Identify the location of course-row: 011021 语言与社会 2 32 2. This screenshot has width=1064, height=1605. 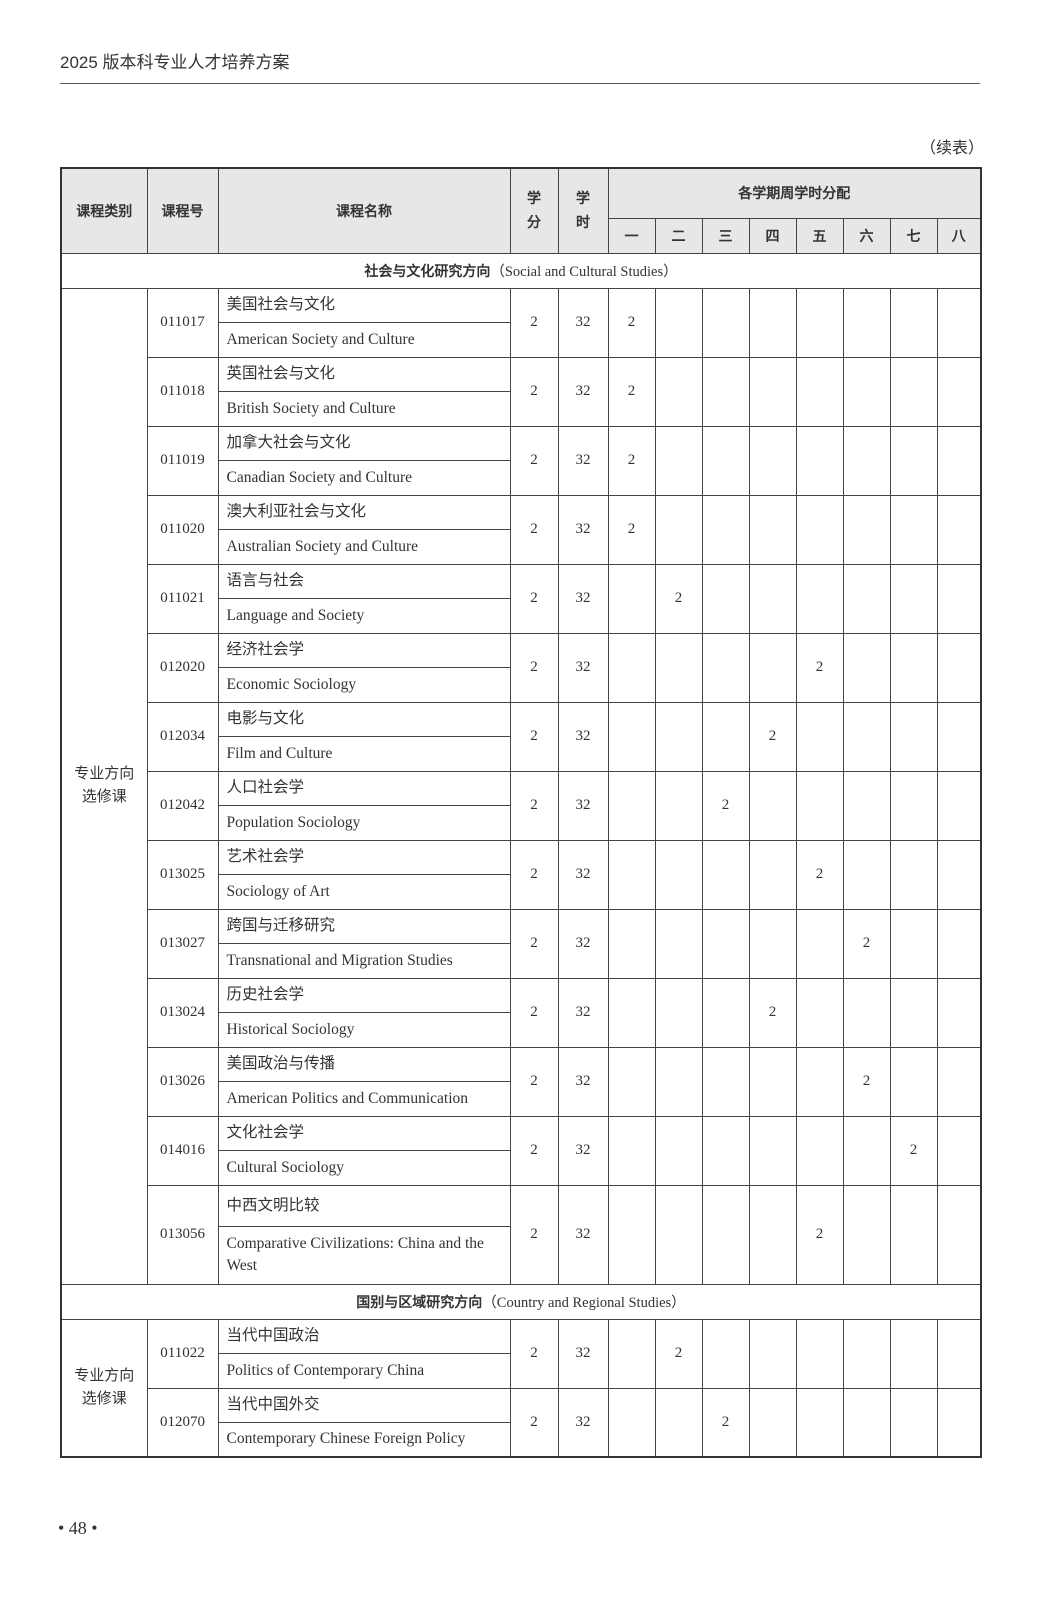
(521, 598).